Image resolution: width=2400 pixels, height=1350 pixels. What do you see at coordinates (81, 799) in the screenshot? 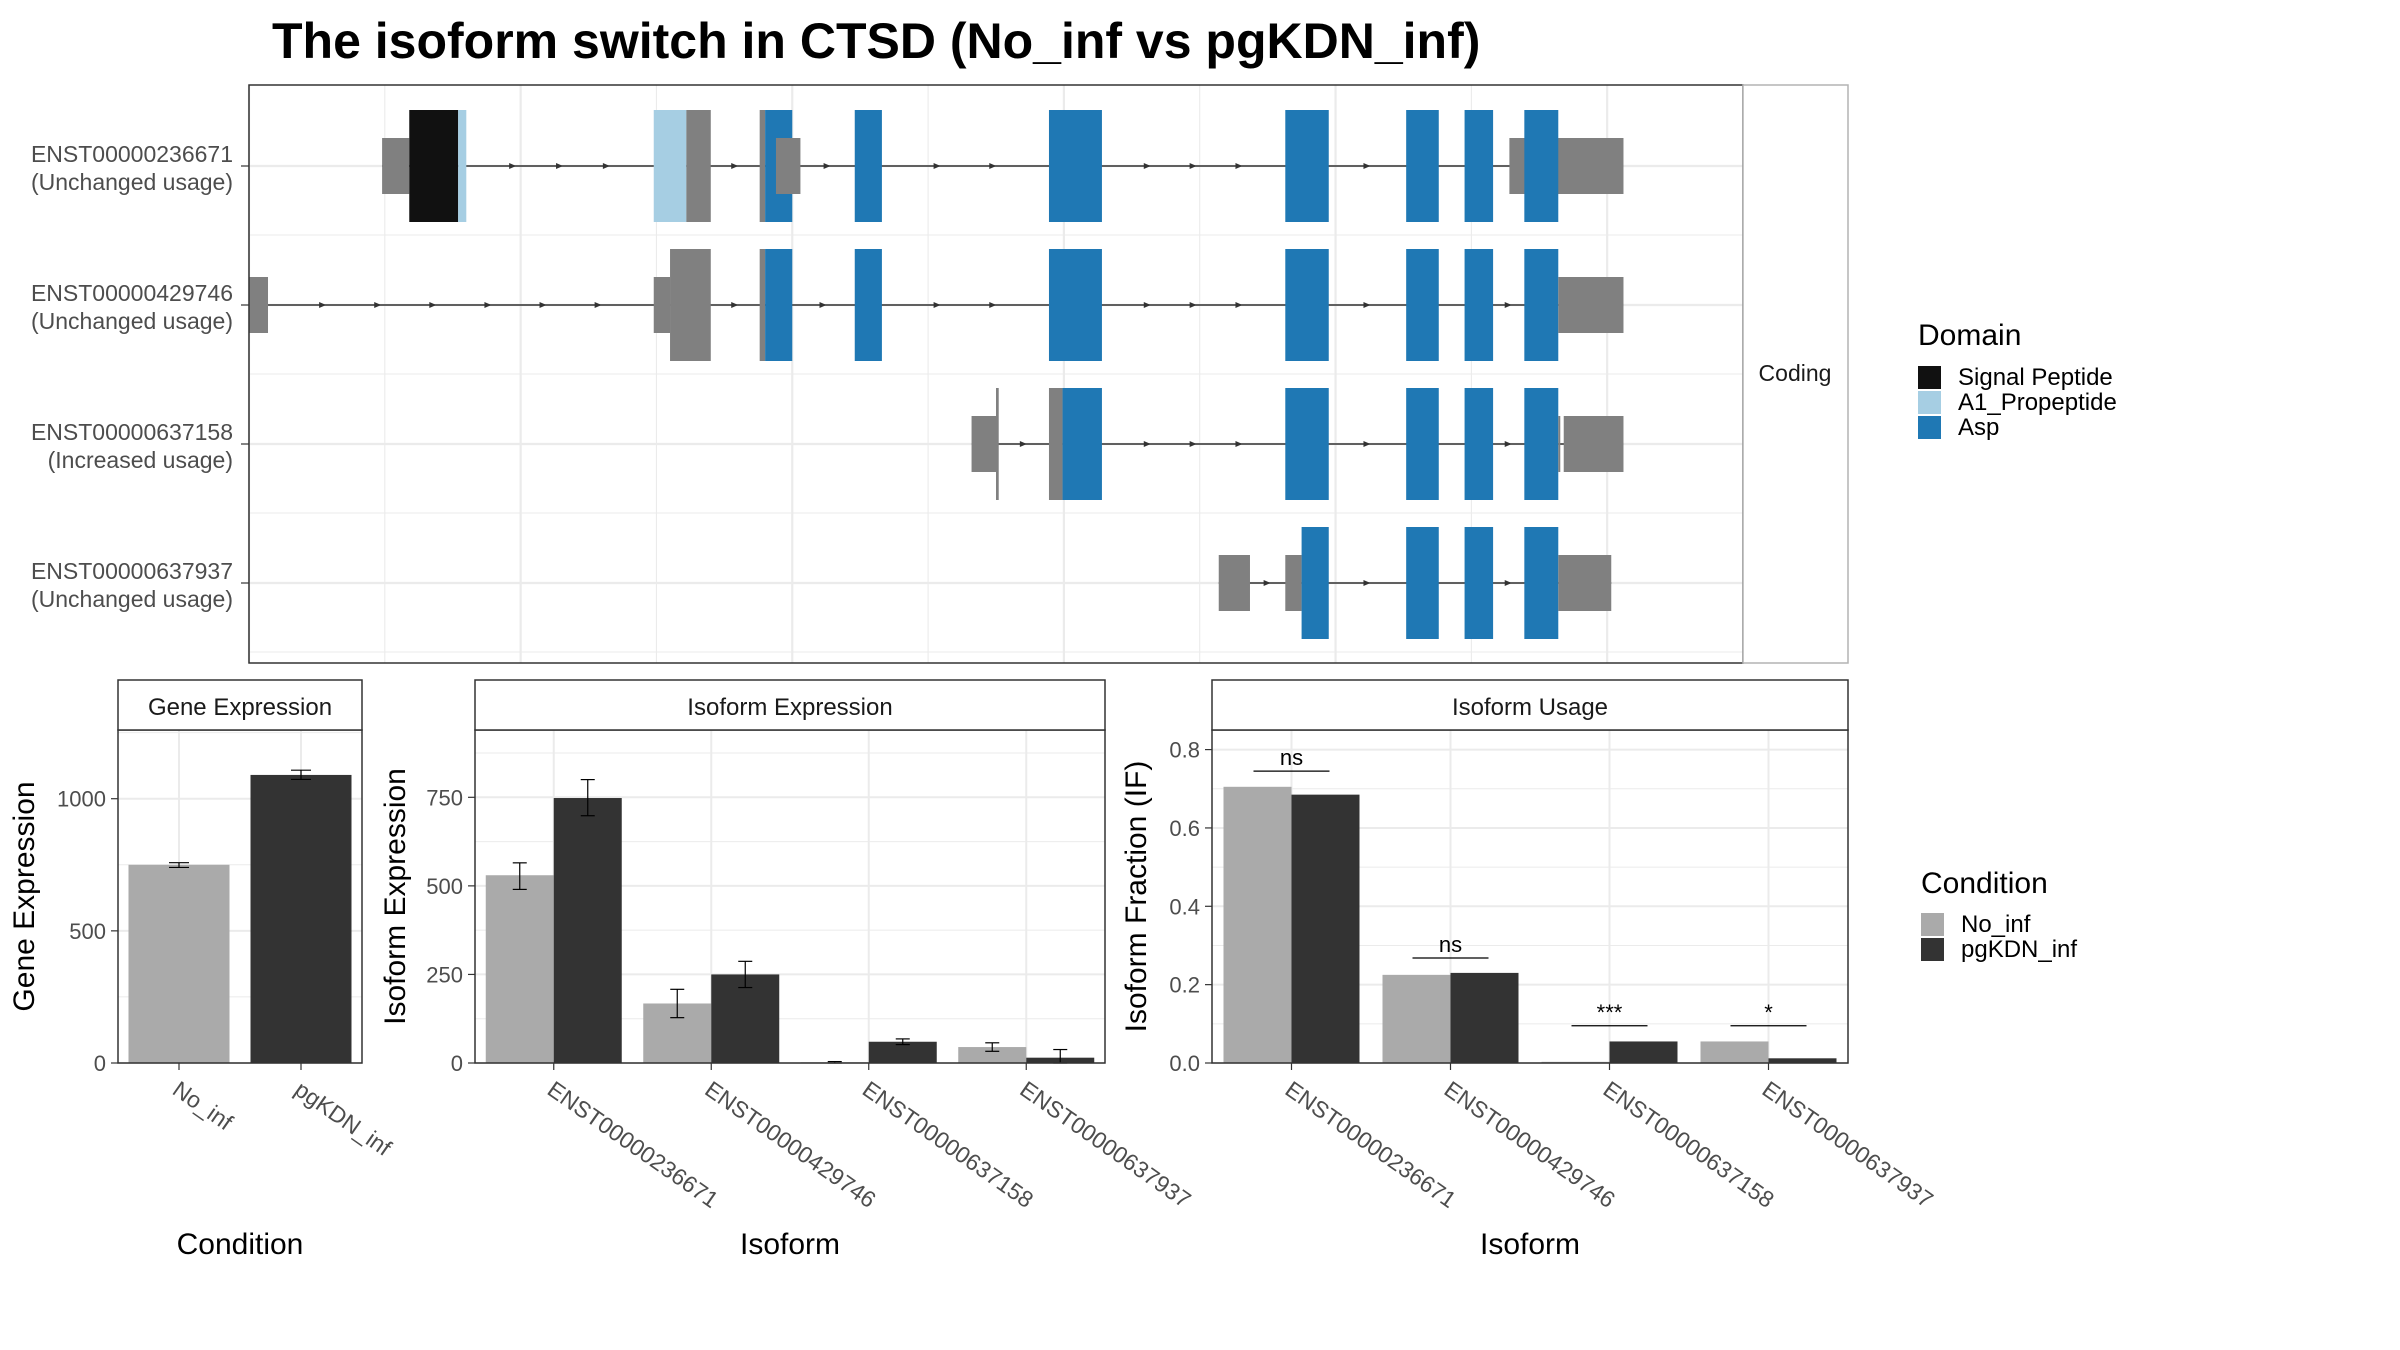
I see `y-tick-label: 1000` at bounding box center [81, 799].